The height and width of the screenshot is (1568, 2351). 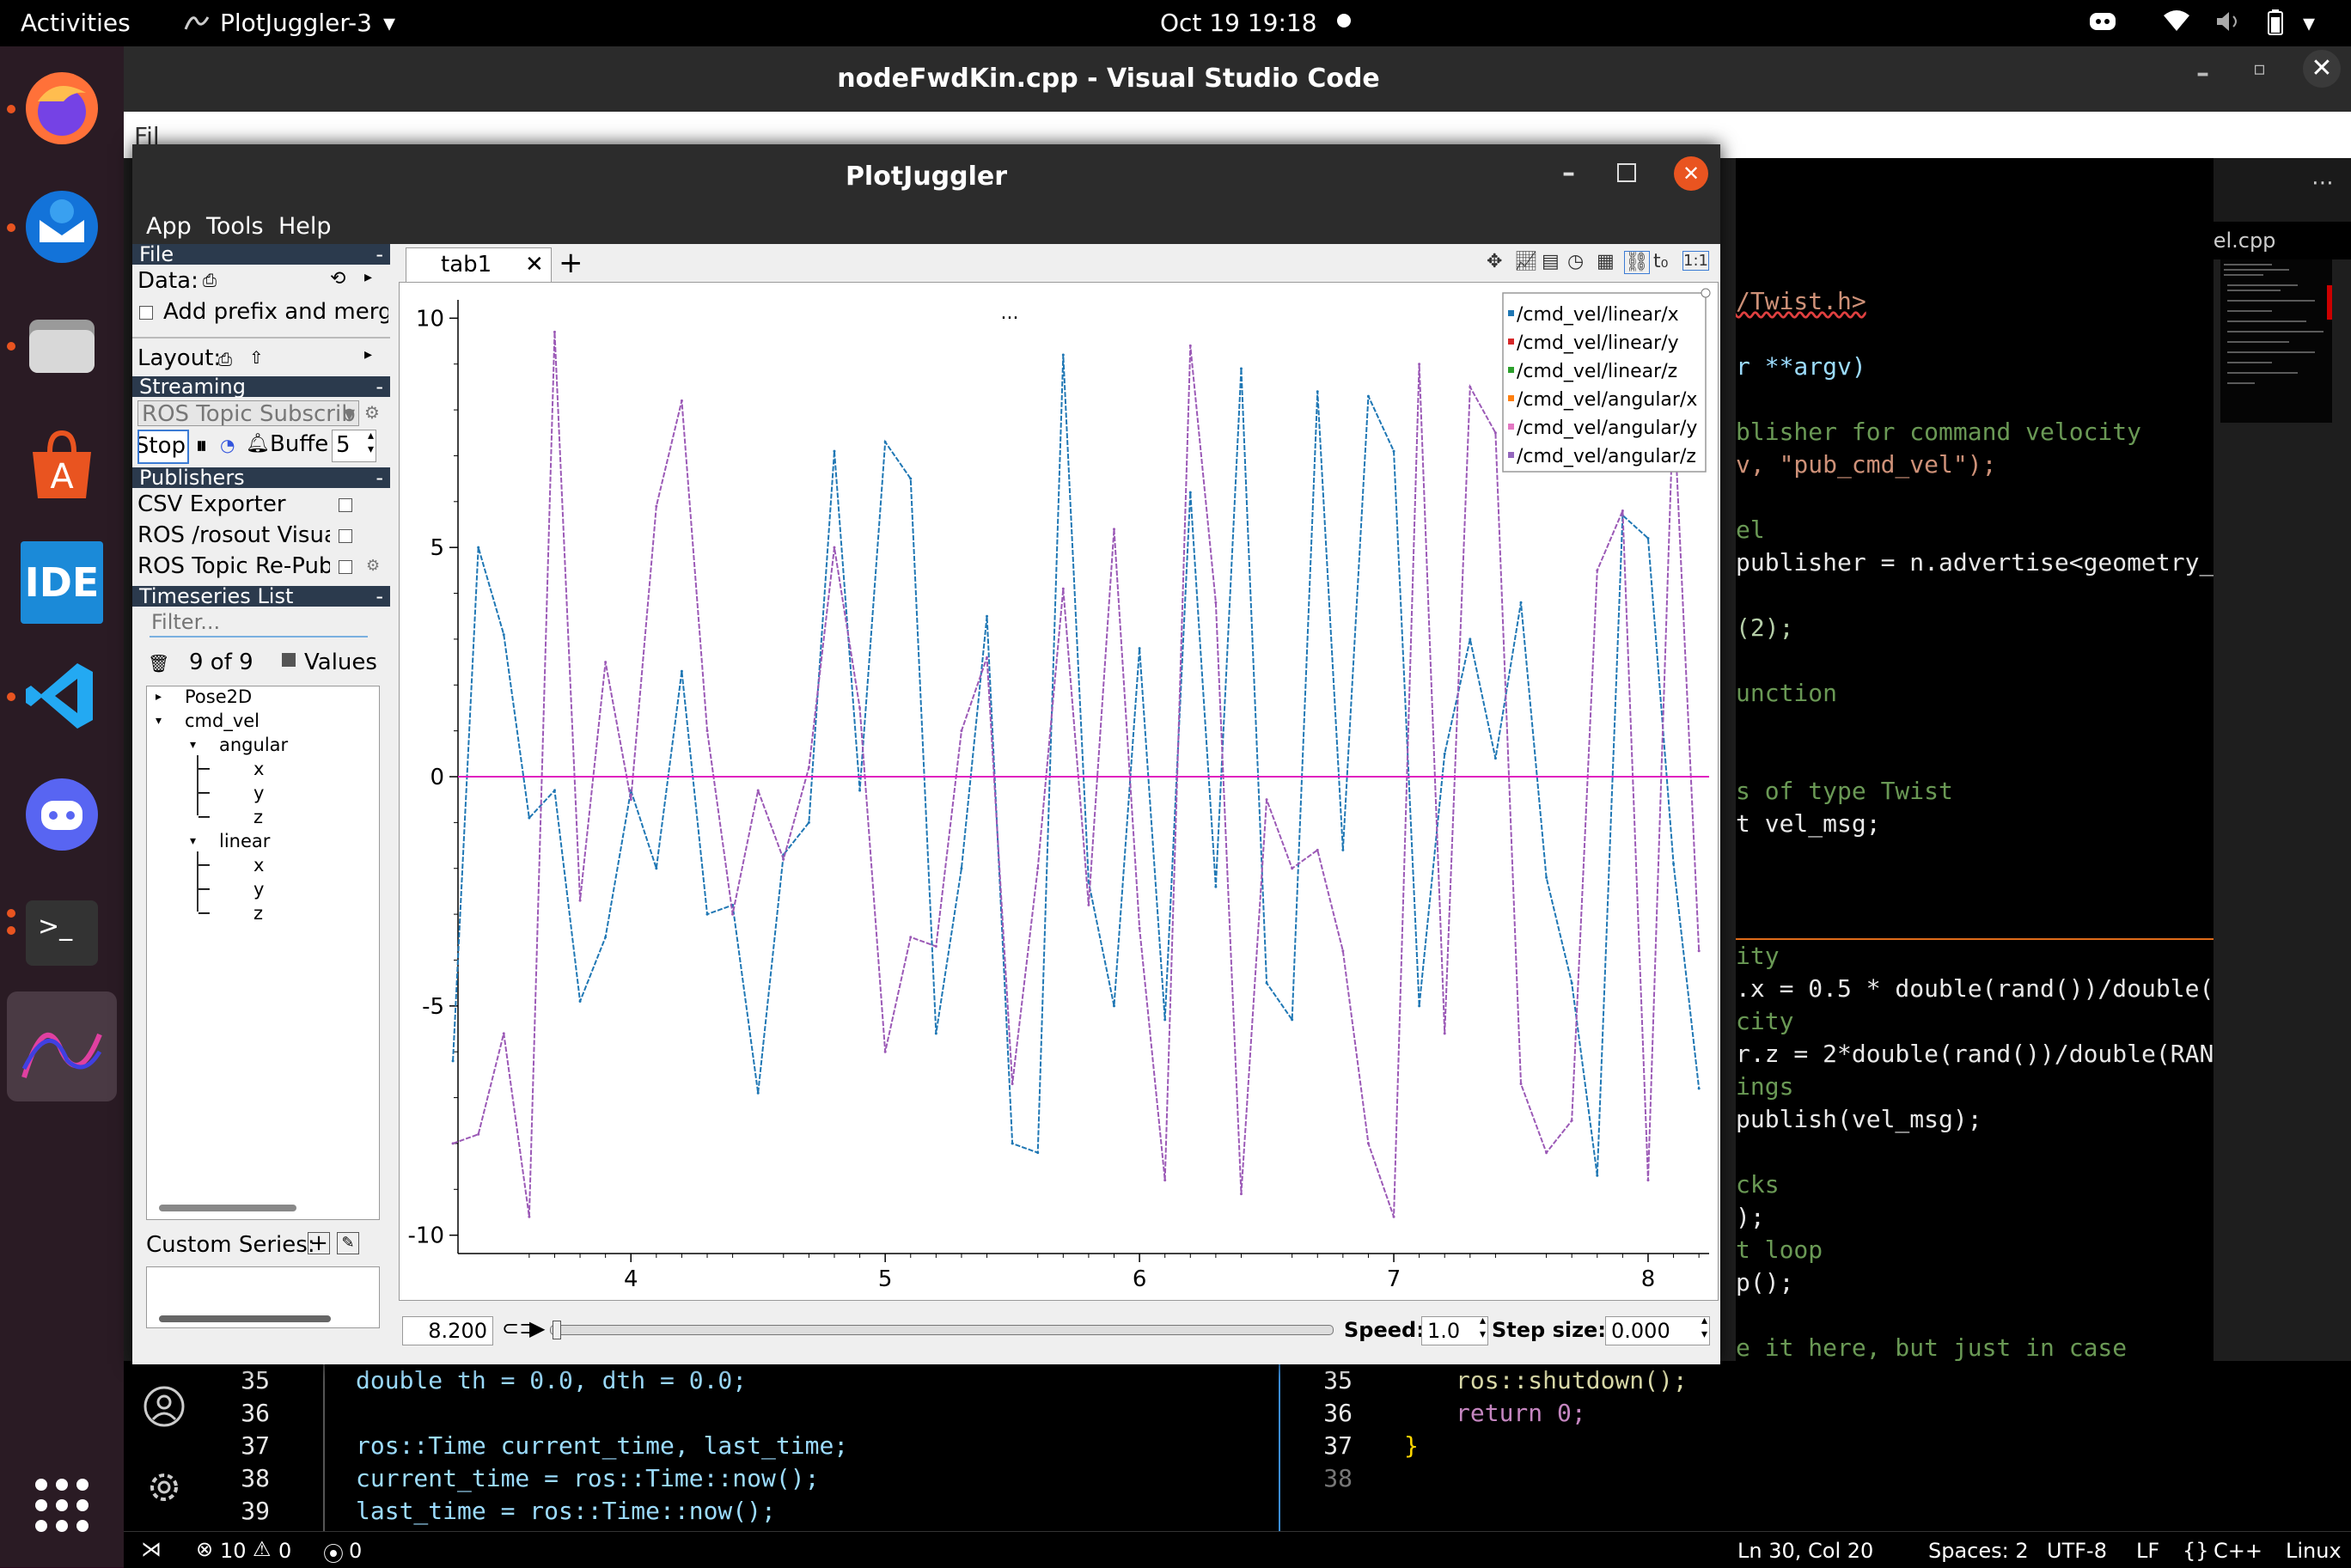 What do you see at coordinates (2322, 69) in the screenshot?
I see `close-icon: ✕` at bounding box center [2322, 69].